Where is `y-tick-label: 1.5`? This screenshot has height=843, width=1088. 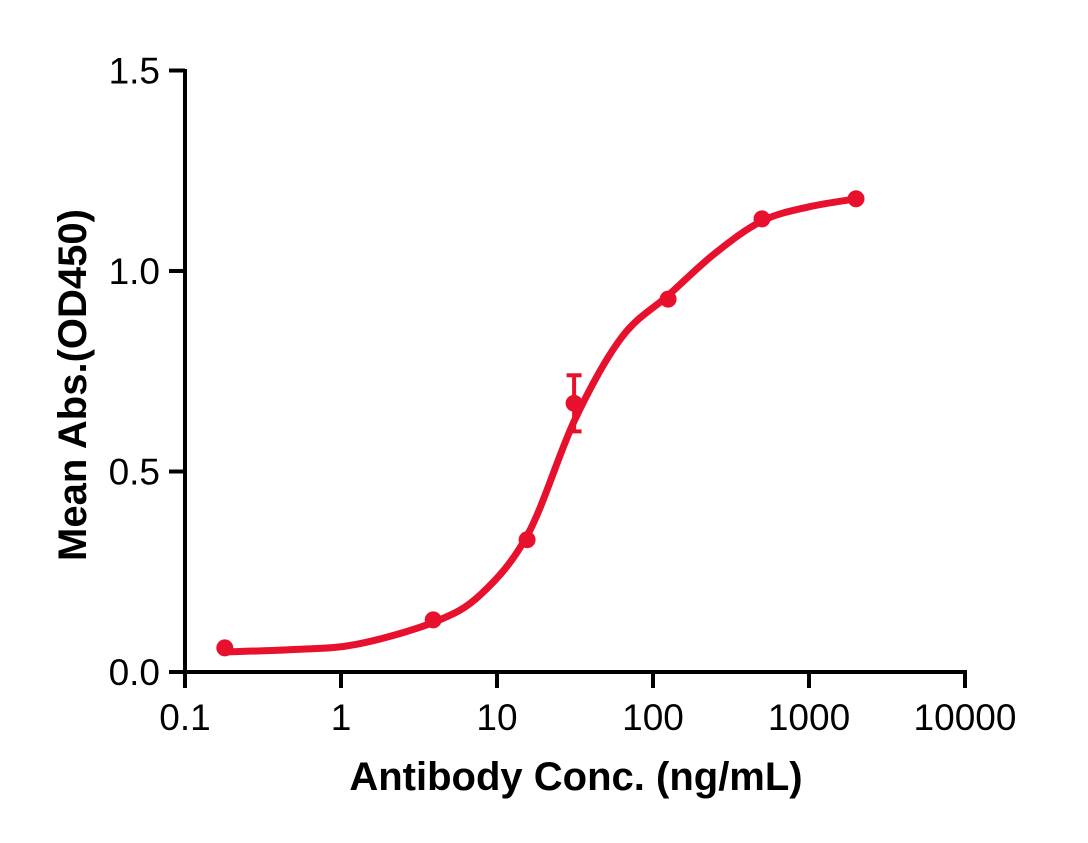
y-tick-label: 1.5 is located at coordinates (134, 71).